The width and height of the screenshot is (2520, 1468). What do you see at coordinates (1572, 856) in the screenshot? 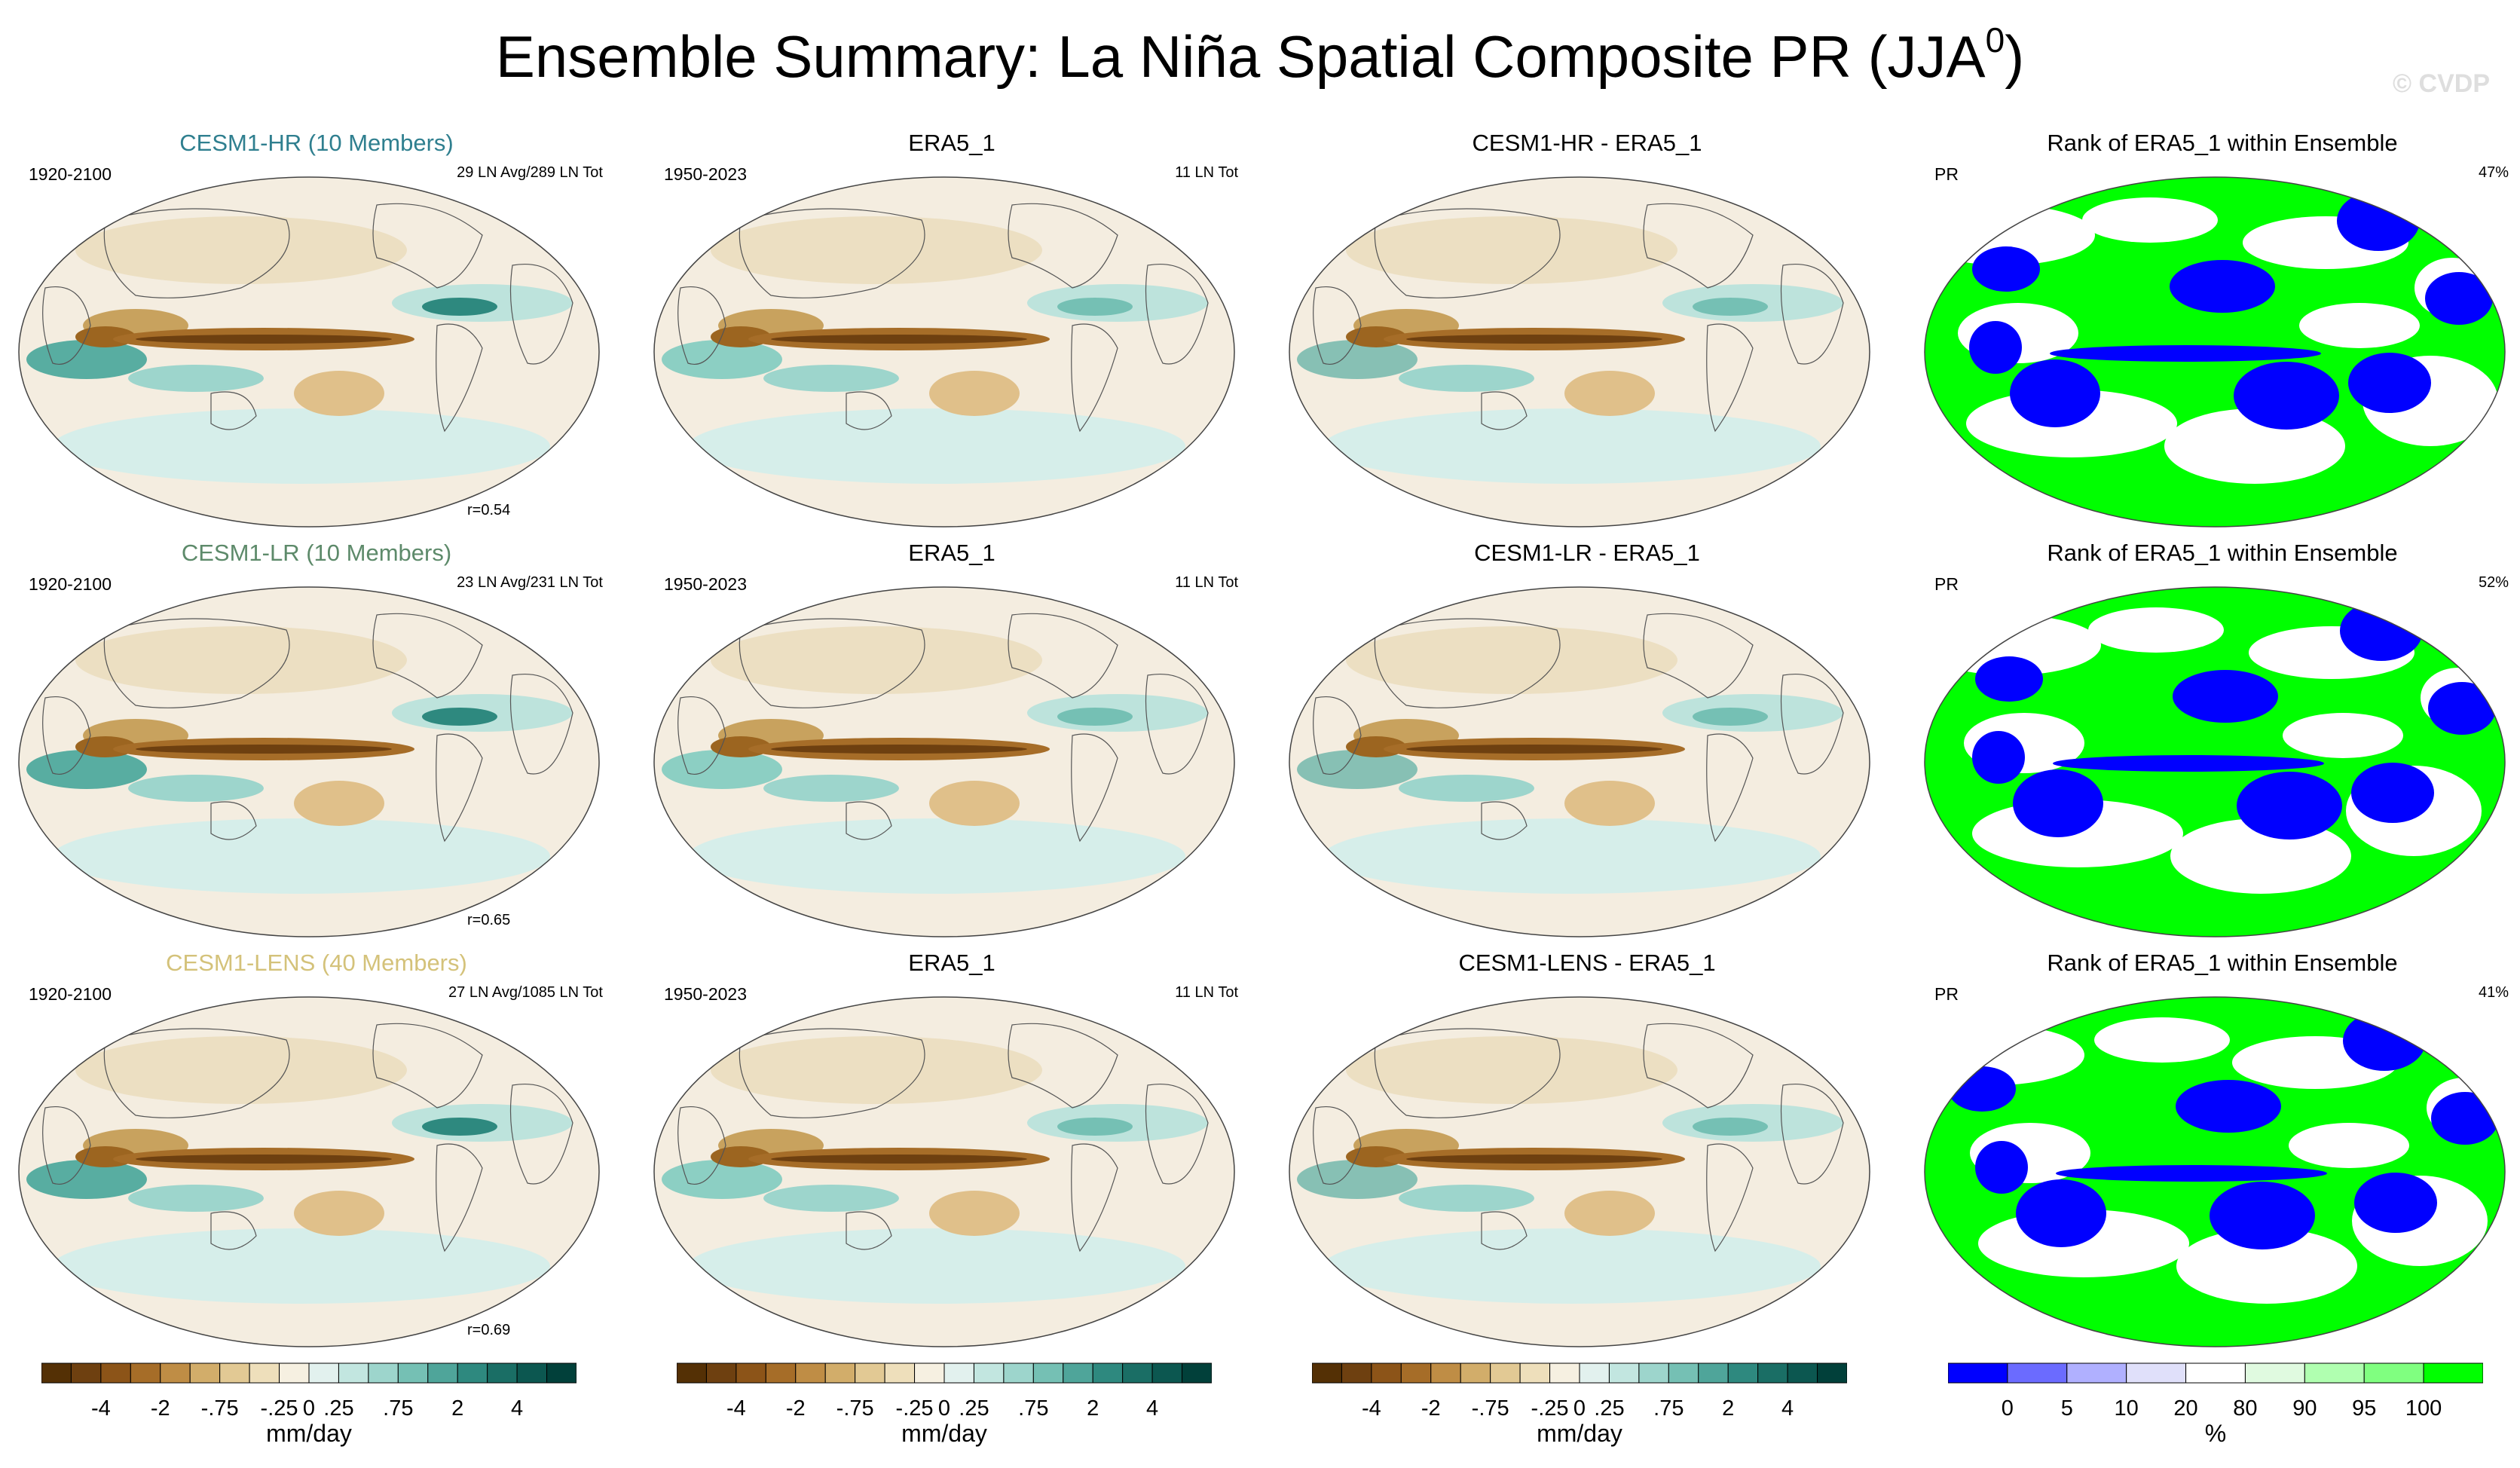
I see `southern-band` at bounding box center [1572, 856].